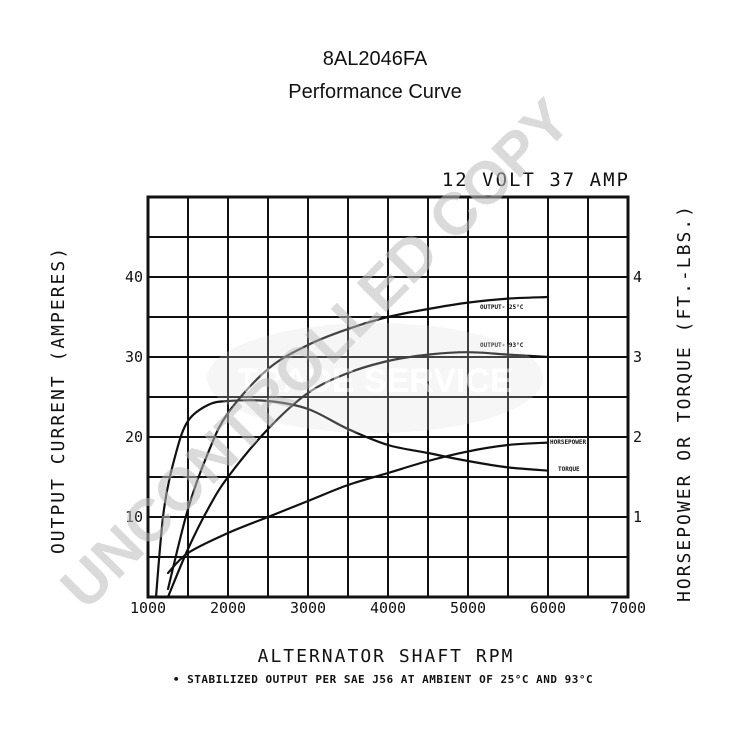 Image resolution: width=750 pixels, height=750 pixels. What do you see at coordinates (536, 180) in the screenshot?
I see `spec-label: 12 VOLT 37 AMP` at bounding box center [536, 180].